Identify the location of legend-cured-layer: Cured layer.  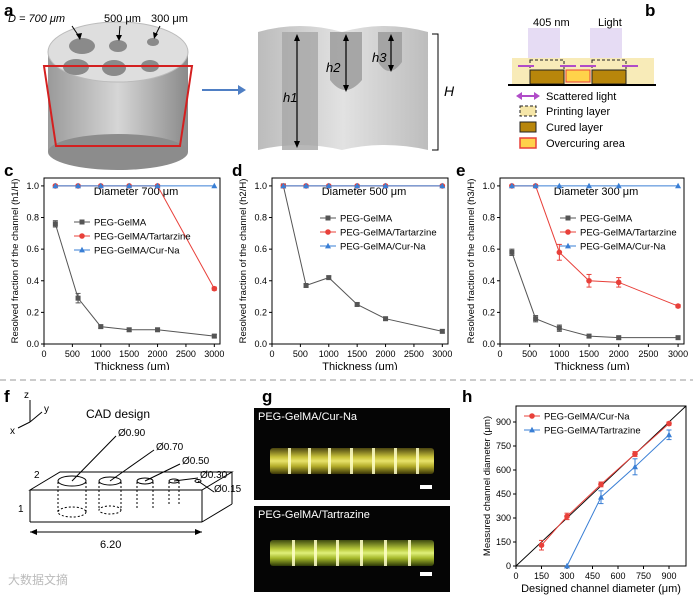
(574, 128).